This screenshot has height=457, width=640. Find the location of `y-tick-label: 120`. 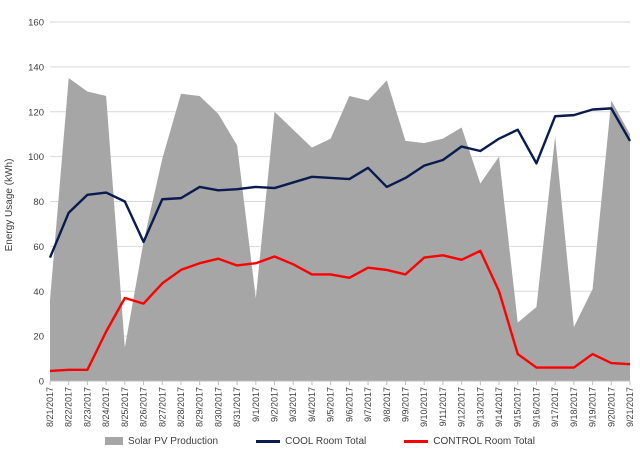

y-tick-label: 120 is located at coordinates (36, 112).